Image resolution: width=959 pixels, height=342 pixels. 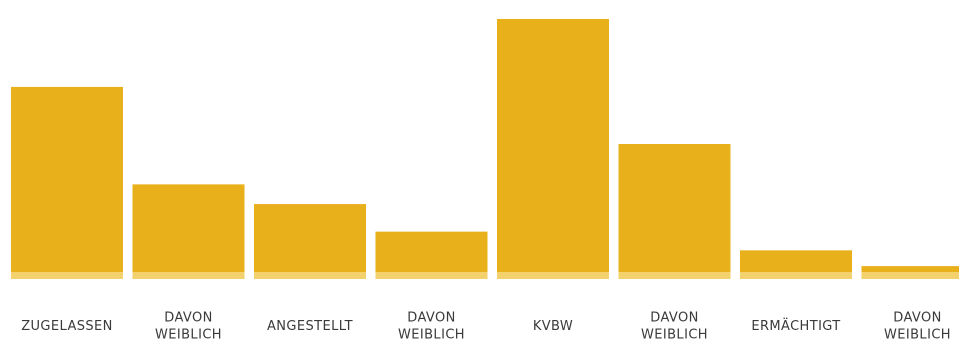 I want to click on category-label-line: KVBW, so click(x=553, y=326).